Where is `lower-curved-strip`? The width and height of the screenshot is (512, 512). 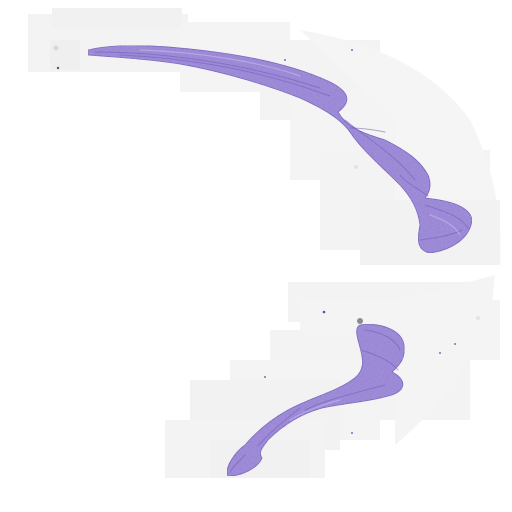
lower-curved-strip is located at coordinates (315, 400).